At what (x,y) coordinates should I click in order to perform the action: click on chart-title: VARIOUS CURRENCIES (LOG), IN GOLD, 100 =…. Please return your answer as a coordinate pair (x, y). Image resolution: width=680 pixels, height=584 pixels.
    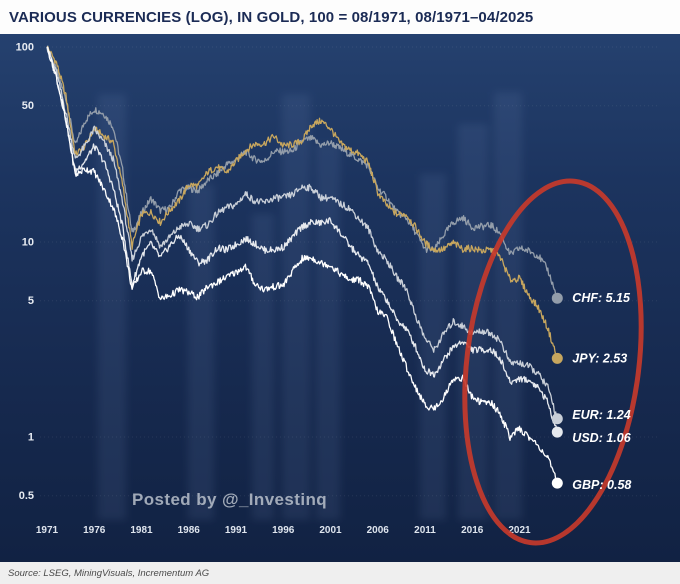
    Looking at the image, I should click on (271, 17).